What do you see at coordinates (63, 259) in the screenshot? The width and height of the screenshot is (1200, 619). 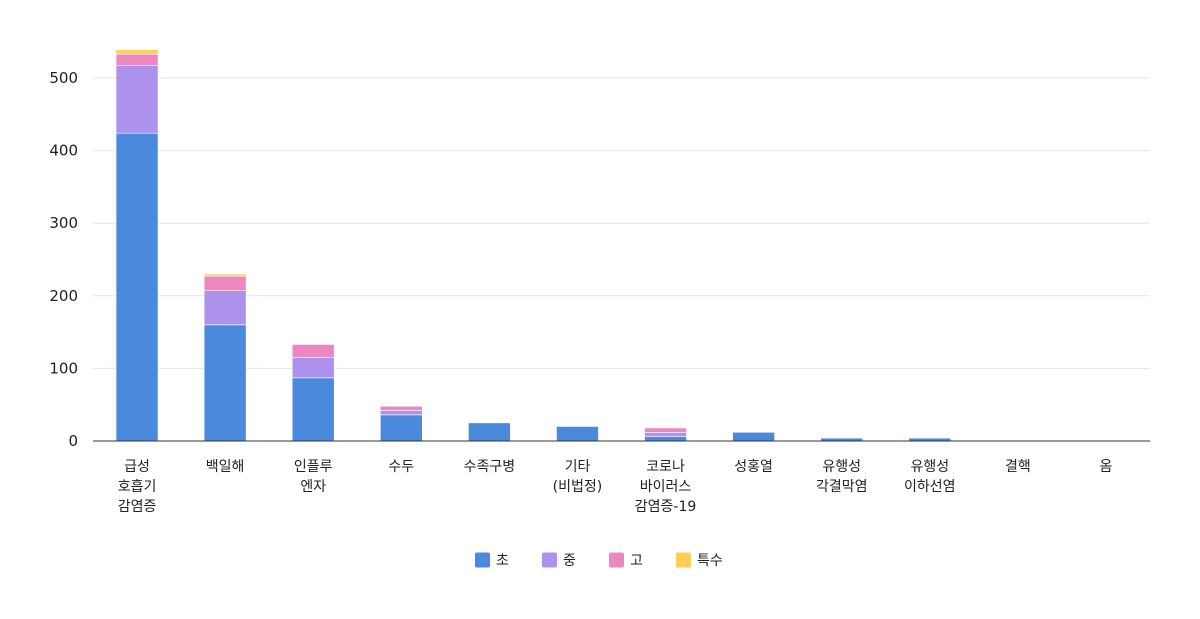 I see `y-tick-labels: 0 100 200 300 400 500` at bounding box center [63, 259].